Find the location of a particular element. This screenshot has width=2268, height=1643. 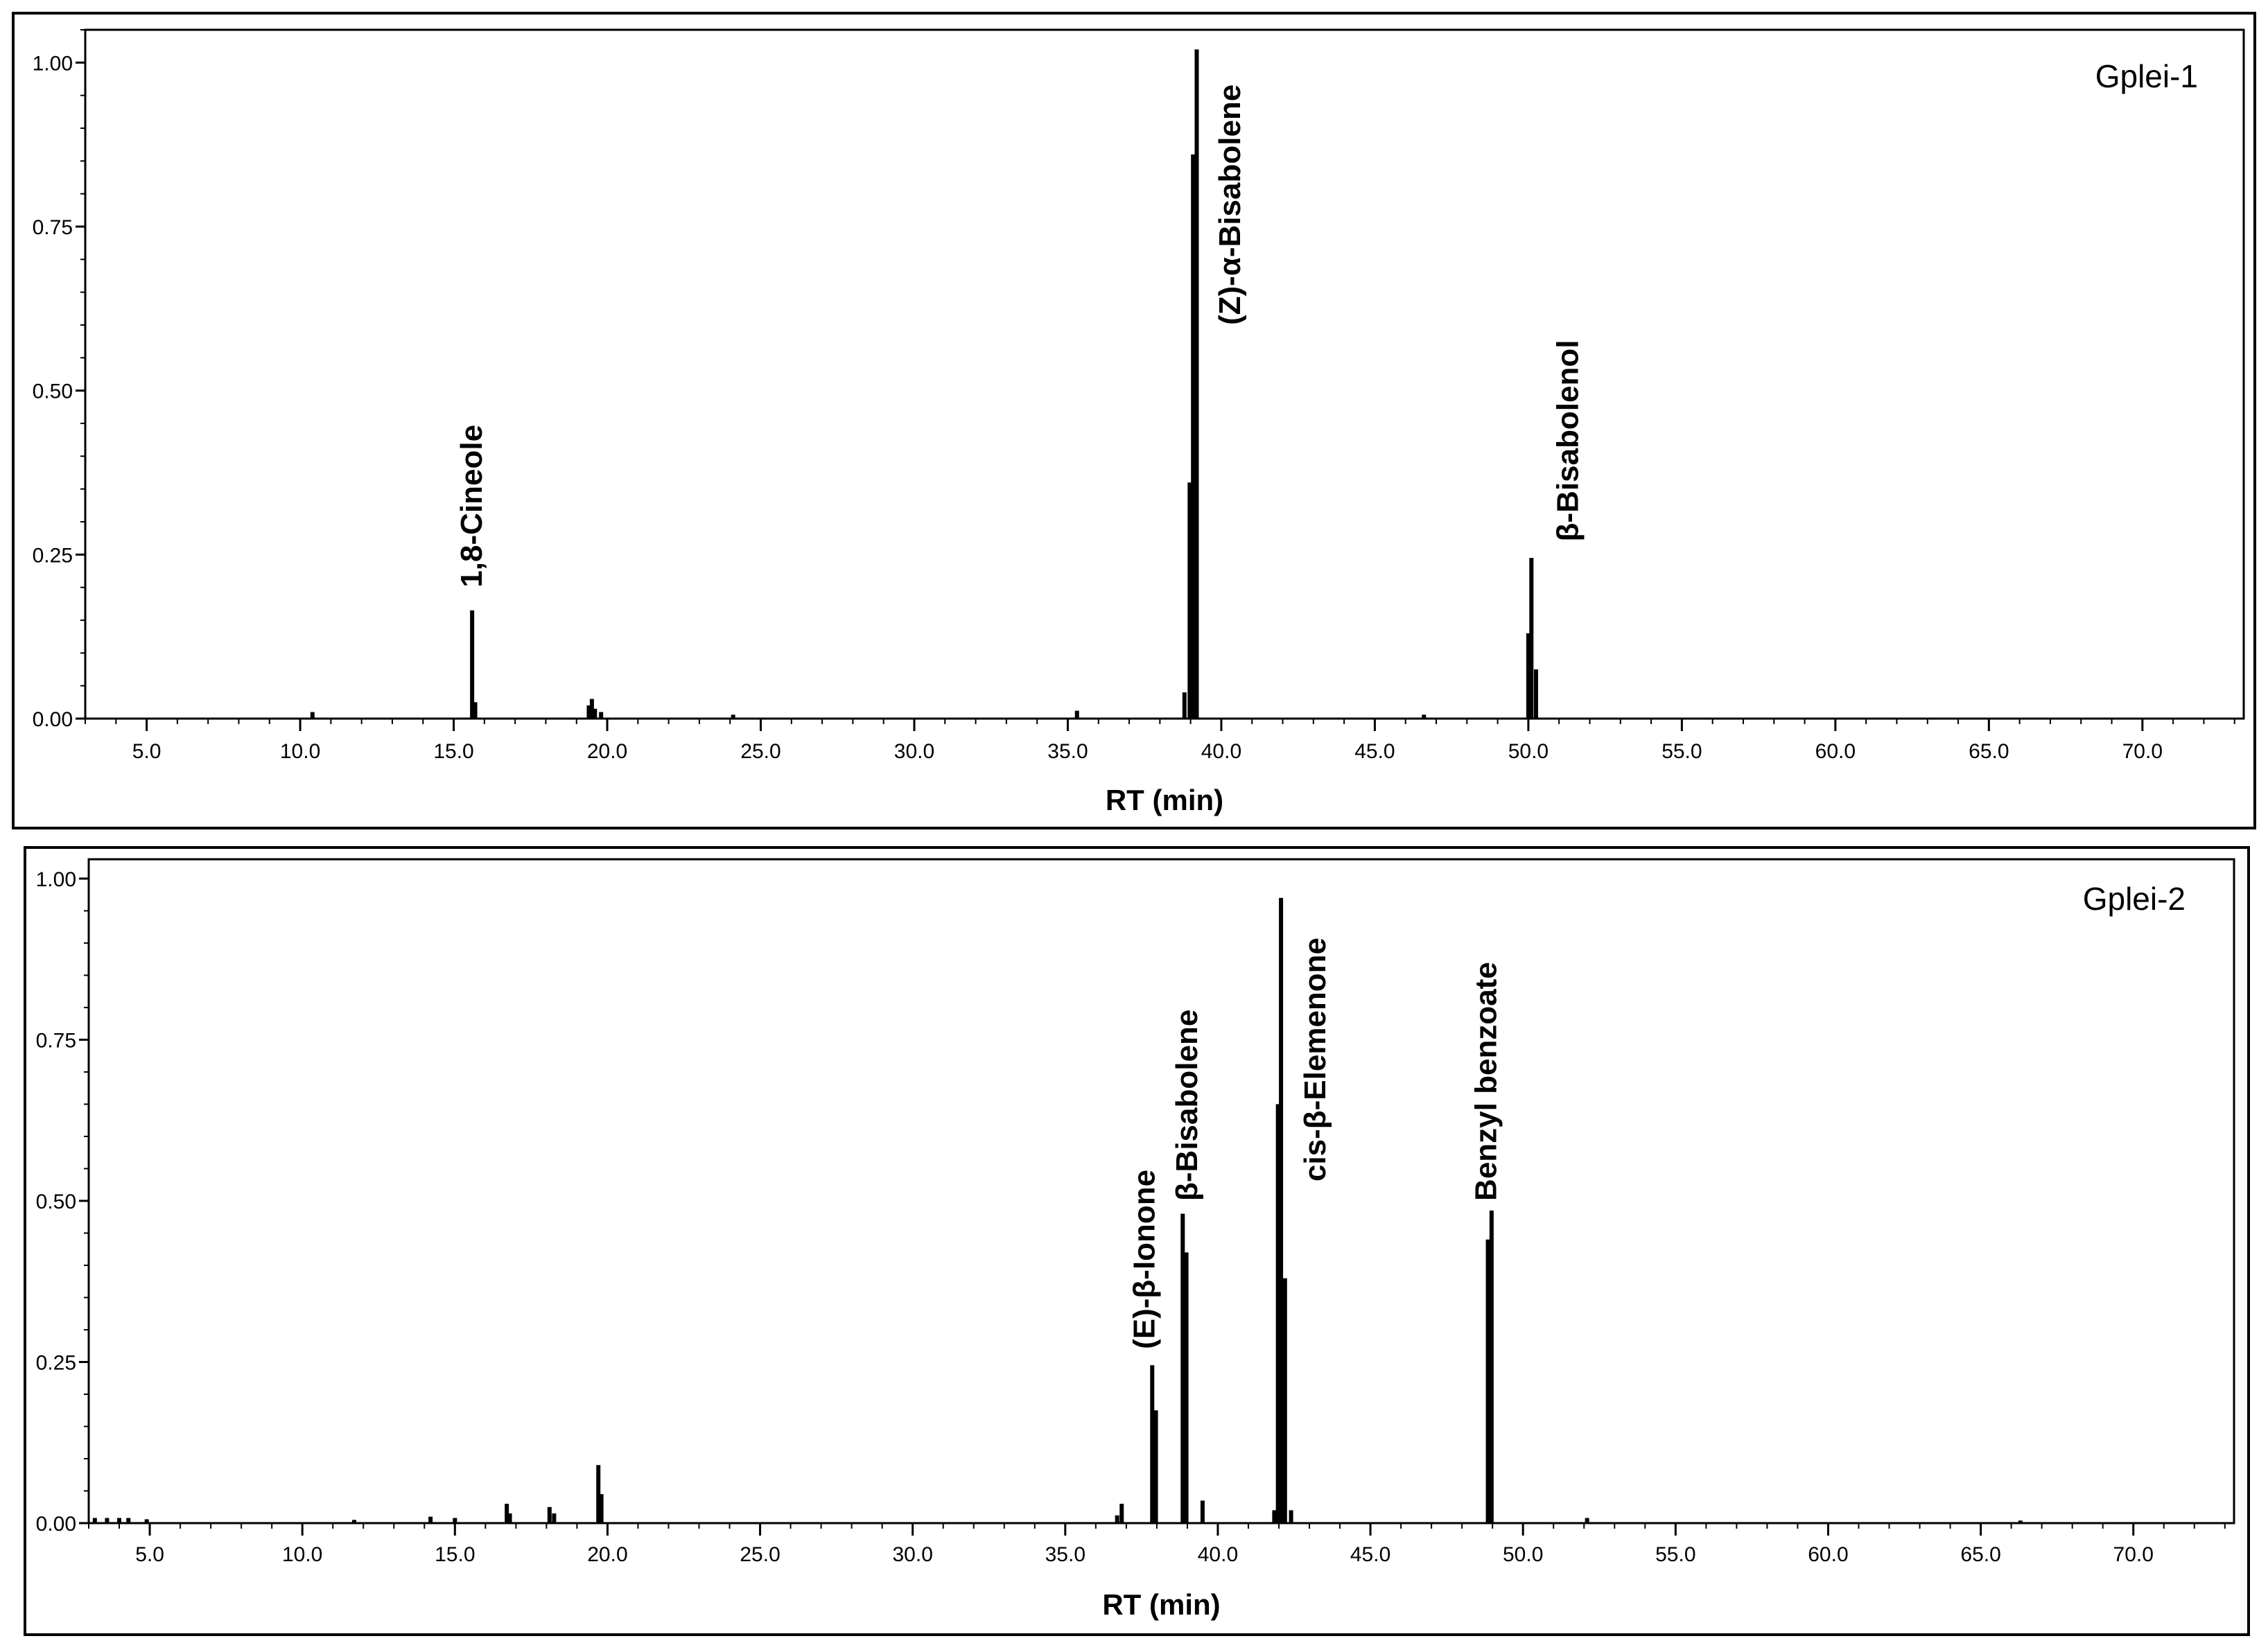

peak-annotation: cis-β-Elemenone is located at coordinates (1315, 1059).